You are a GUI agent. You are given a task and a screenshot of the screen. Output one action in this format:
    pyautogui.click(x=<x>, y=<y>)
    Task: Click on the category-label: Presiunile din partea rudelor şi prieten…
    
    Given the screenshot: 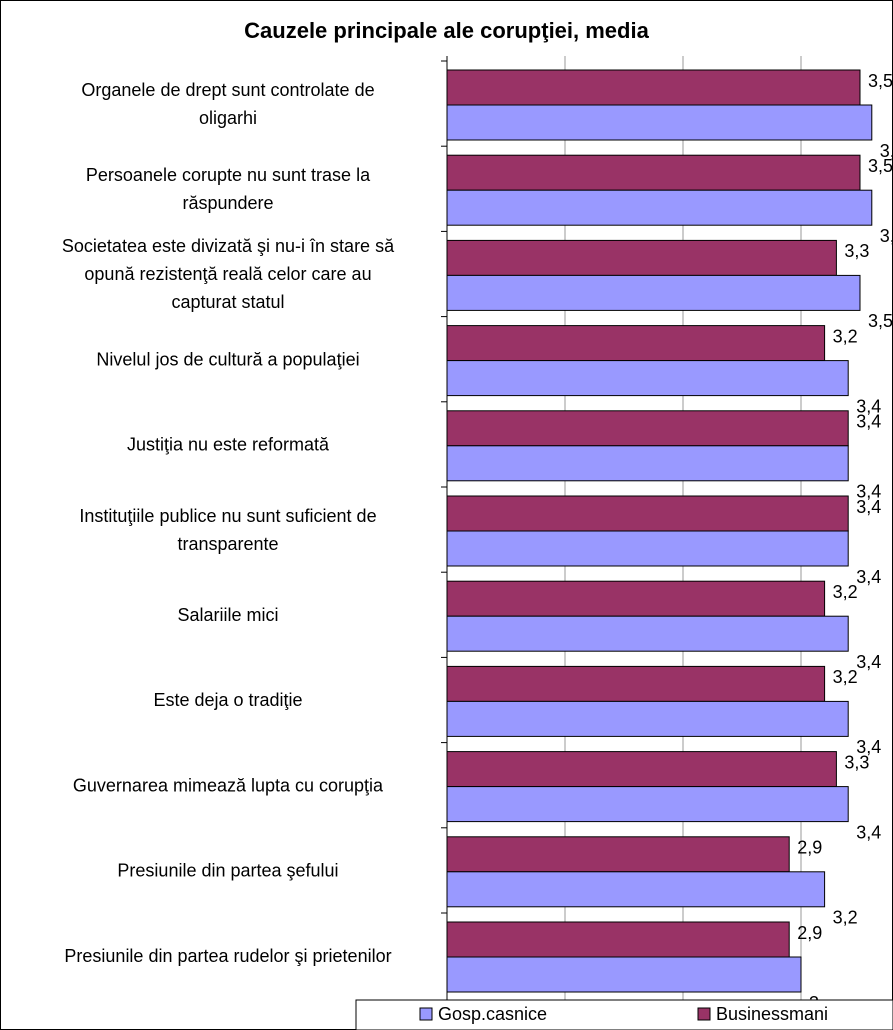 What is the action you would take?
    pyautogui.click(x=227, y=956)
    